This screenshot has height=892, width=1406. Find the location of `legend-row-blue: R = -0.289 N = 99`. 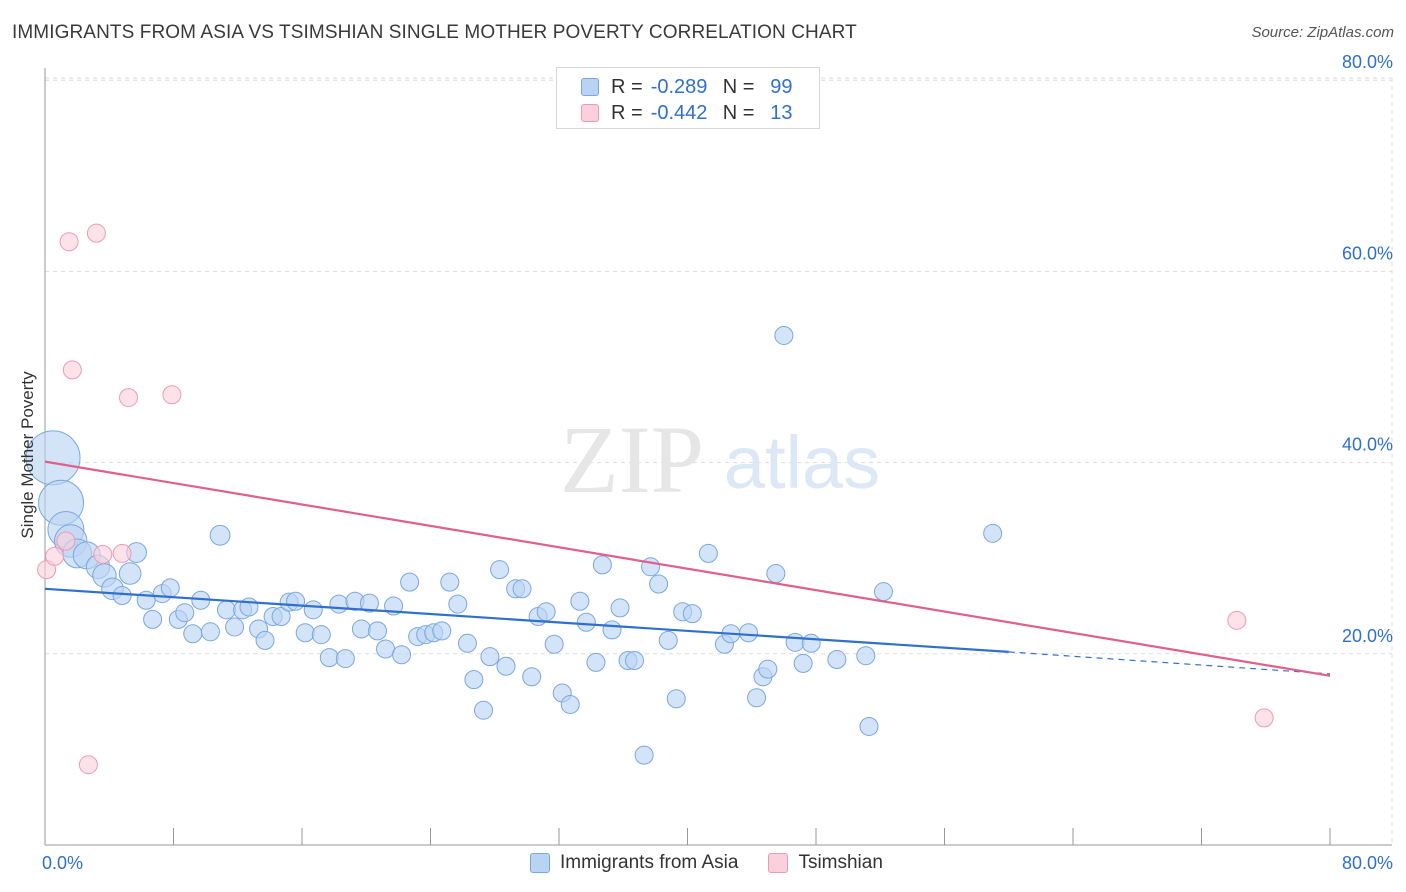

legend-row-blue: R = -0.289 N = 99 is located at coordinates (689, 87).